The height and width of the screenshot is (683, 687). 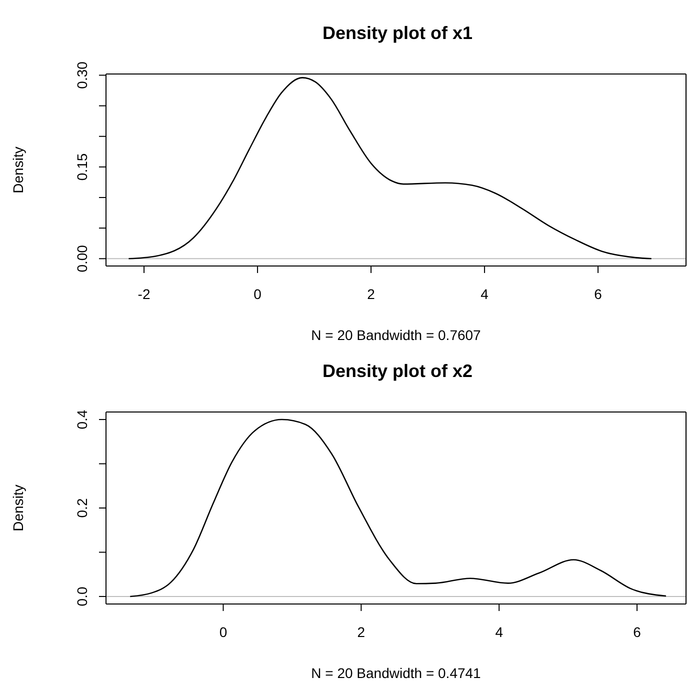 I want to click on x-axis-title: N = 20 Bandwidth = 0.7607, so click(x=396, y=335).